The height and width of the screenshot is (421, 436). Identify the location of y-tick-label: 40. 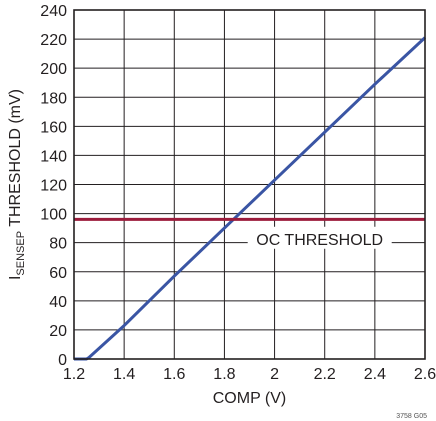
(58, 302).